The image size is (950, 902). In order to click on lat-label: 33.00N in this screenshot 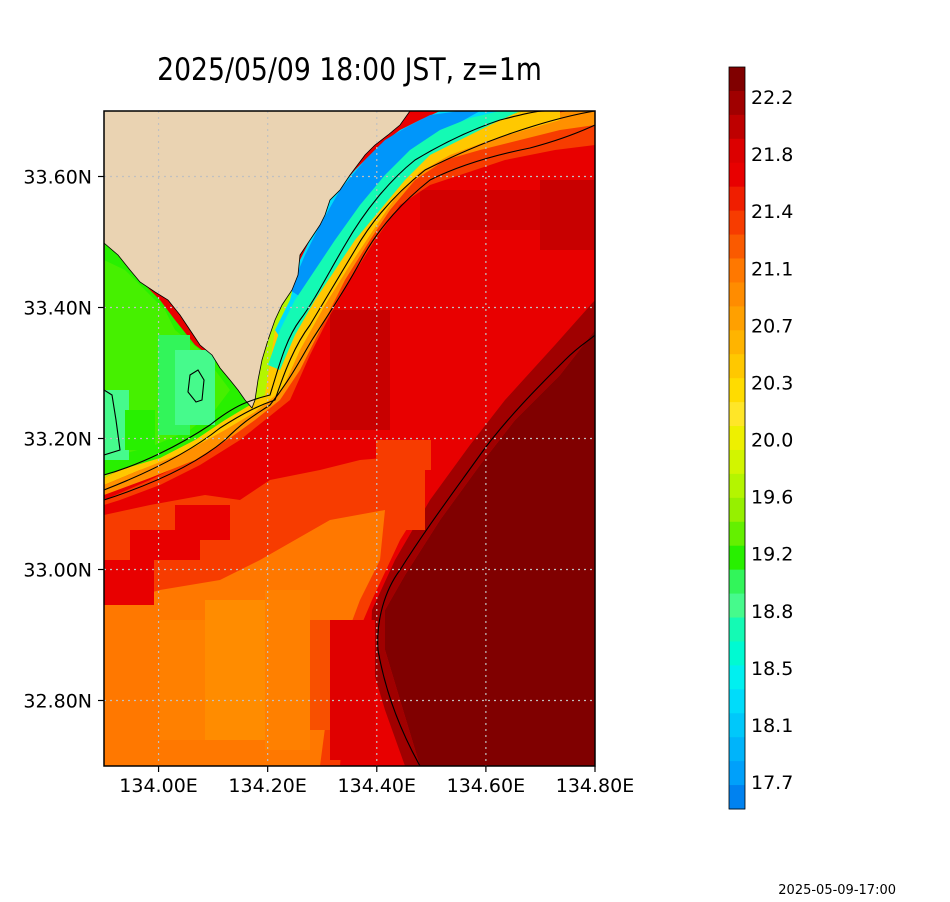, I will do `click(57, 571)`.